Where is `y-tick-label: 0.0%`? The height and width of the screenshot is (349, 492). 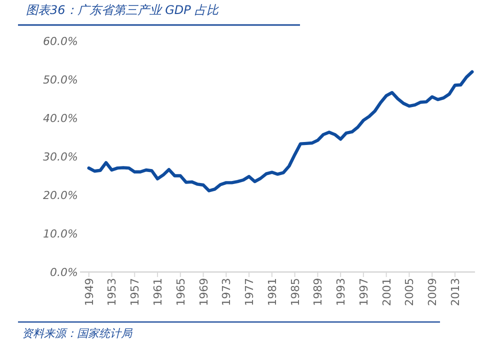 y-tick-label: 0.0% is located at coordinates (64, 272).